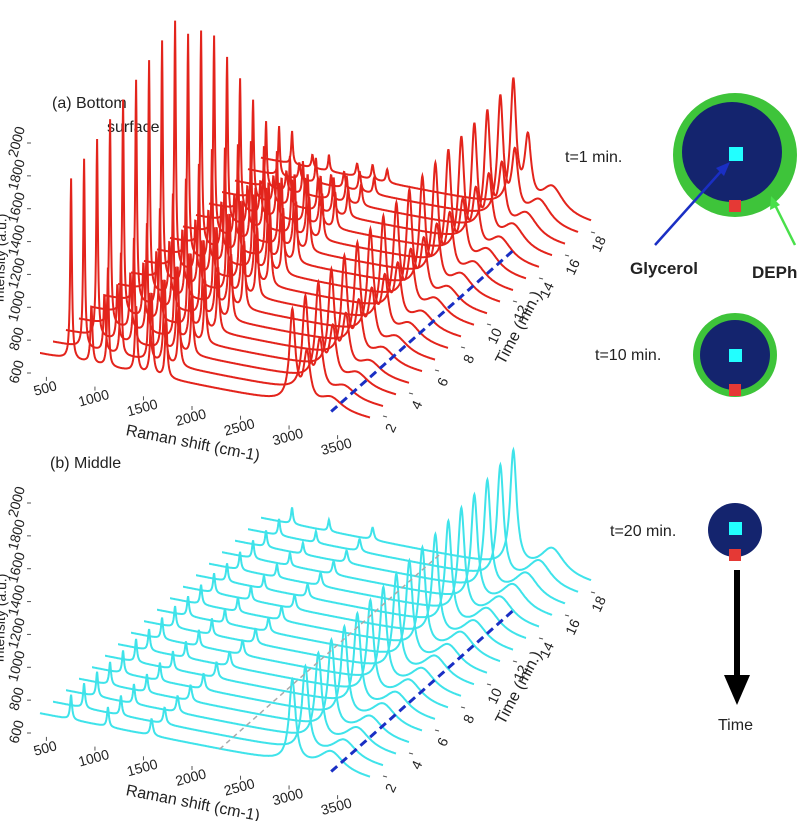 The width and height of the screenshot is (806, 826). I want to click on label: Time, so click(735, 725).